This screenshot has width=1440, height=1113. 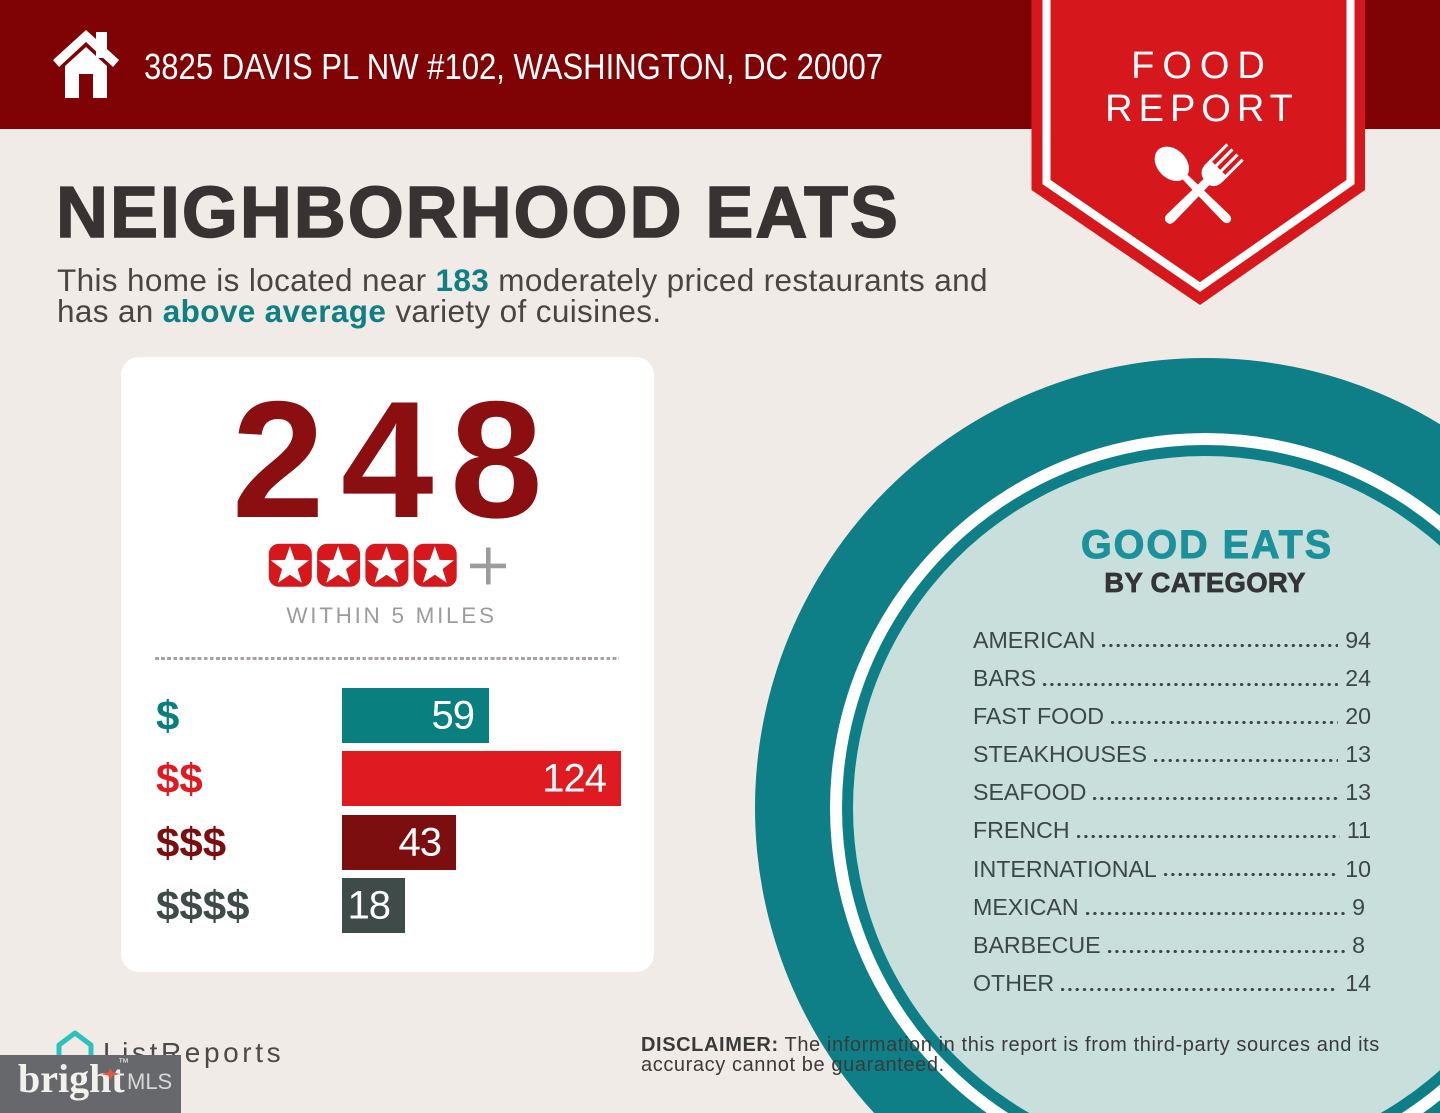 What do you see at coordinates (1202, 109) in the screenshot?
I see `svg-text: REPORT` at bounding box center [1202, 109].